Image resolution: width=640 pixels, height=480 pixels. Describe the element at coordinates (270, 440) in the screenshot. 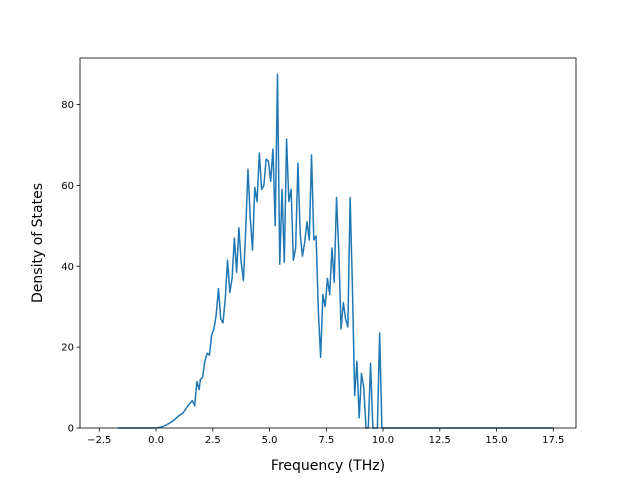

I see `x-tick-label: 5.0` at that location.